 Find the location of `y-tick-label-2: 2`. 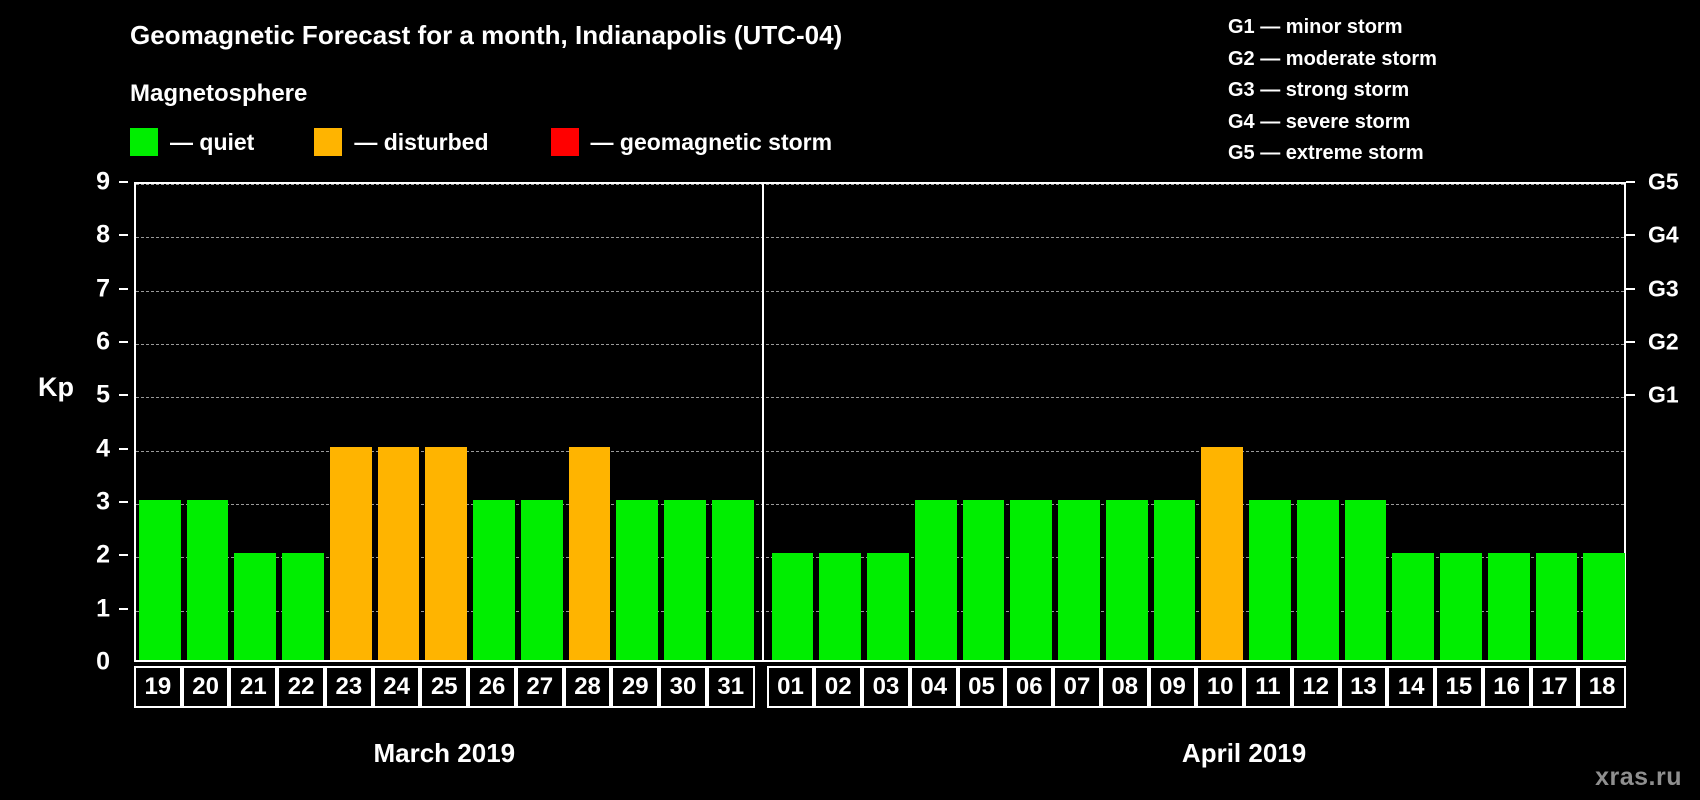

y-tick-label-2: 2 is located at coordinates (103, 554).